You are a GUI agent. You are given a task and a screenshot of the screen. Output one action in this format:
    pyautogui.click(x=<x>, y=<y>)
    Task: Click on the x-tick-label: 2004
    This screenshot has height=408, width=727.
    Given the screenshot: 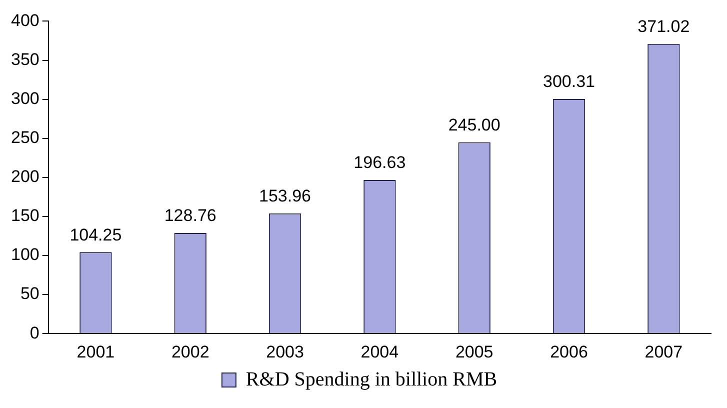 What is the action you would take?
    pyautogui.click(x=379, y=352)
    